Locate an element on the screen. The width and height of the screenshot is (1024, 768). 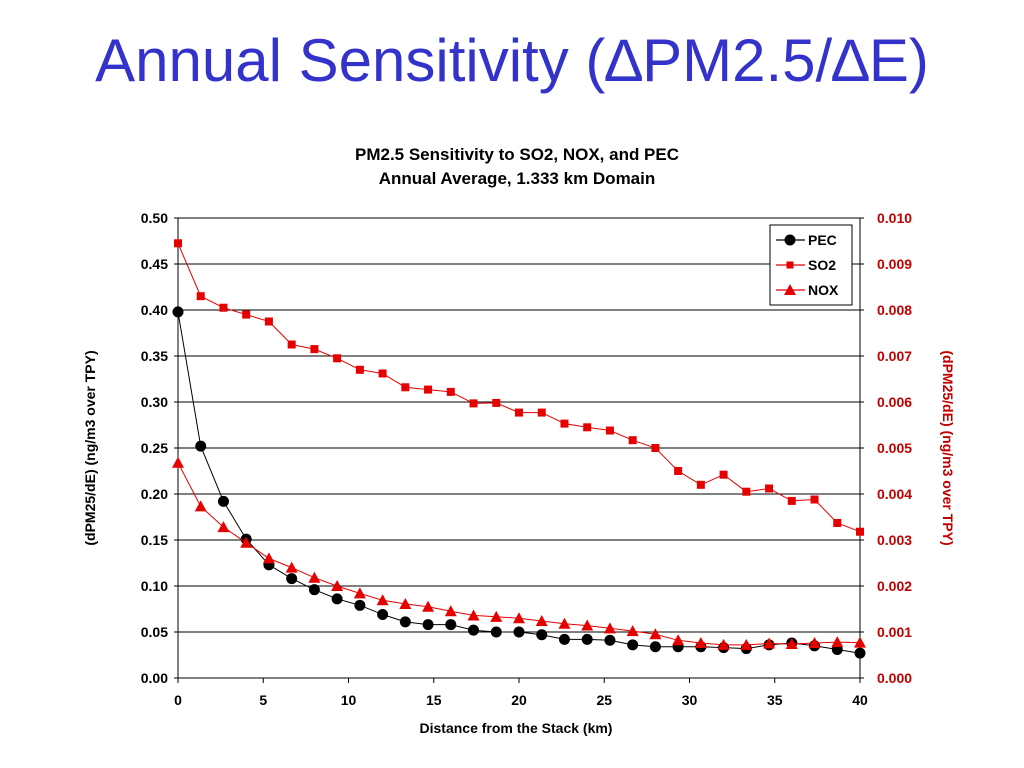
y-tick-label-left: 0.15 is located at coordinates (154, 540).